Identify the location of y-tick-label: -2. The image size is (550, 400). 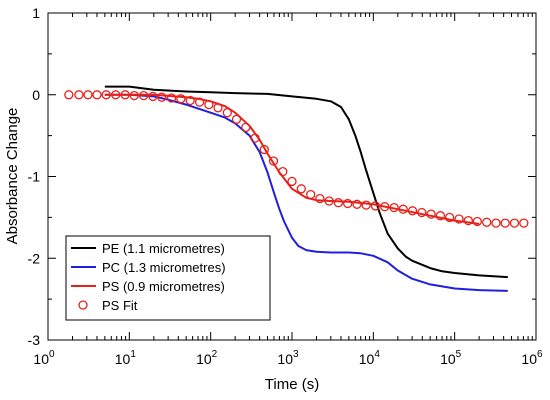
(34, 258).